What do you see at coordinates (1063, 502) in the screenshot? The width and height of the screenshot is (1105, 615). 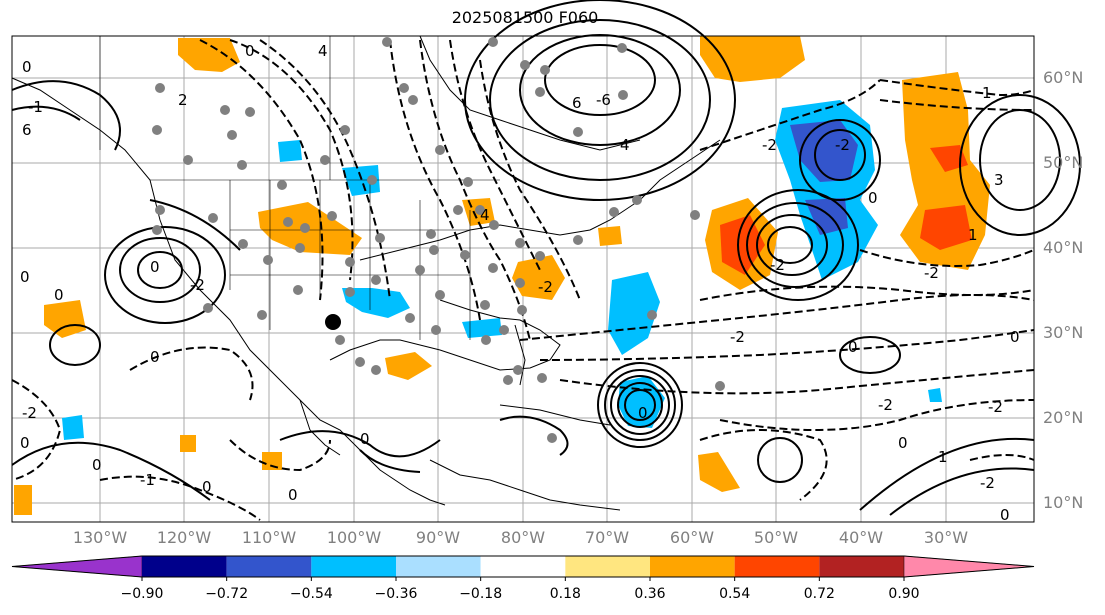 I see `lat-label-10n: 10°N` at bounding box center [1063, 502].